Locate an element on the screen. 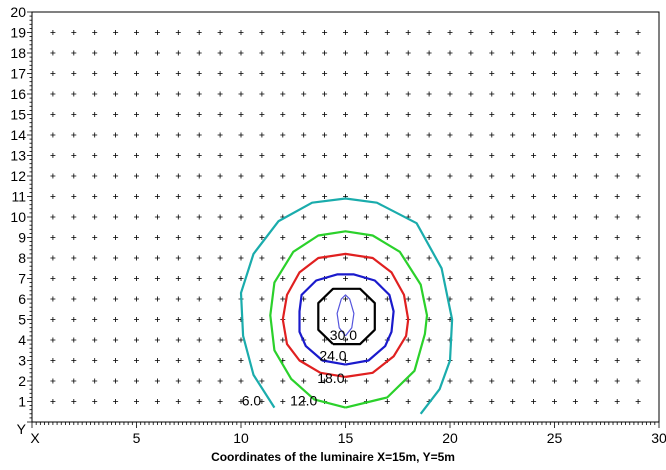 The height and width of the screenshot is (470, 666). y-tick-label: 3 is located at coordinates (22, 361).